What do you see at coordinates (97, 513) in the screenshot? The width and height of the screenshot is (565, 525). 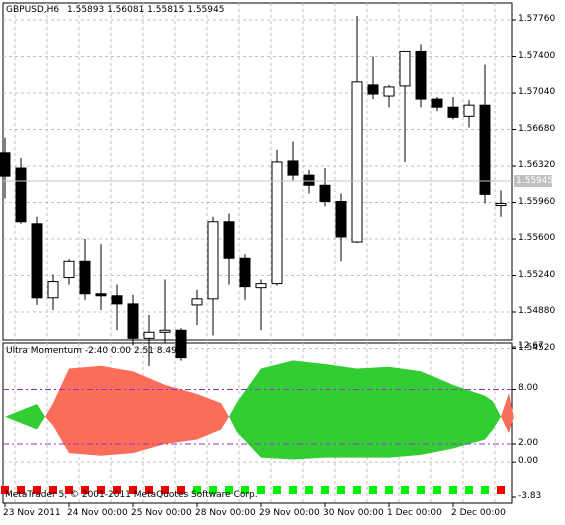 I see `time-tick-label: 24 Nov 00:00` at bounding box center [97, 513].